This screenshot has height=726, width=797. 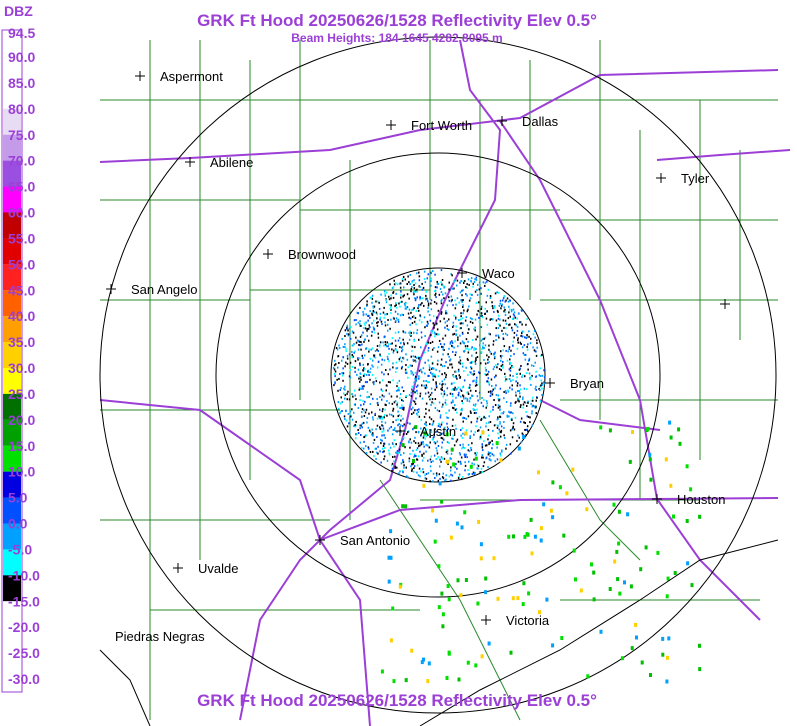 I want to click on subtitle: Beam Heights: 184 1645 4282 8095 m, so click(x=396, y=38).